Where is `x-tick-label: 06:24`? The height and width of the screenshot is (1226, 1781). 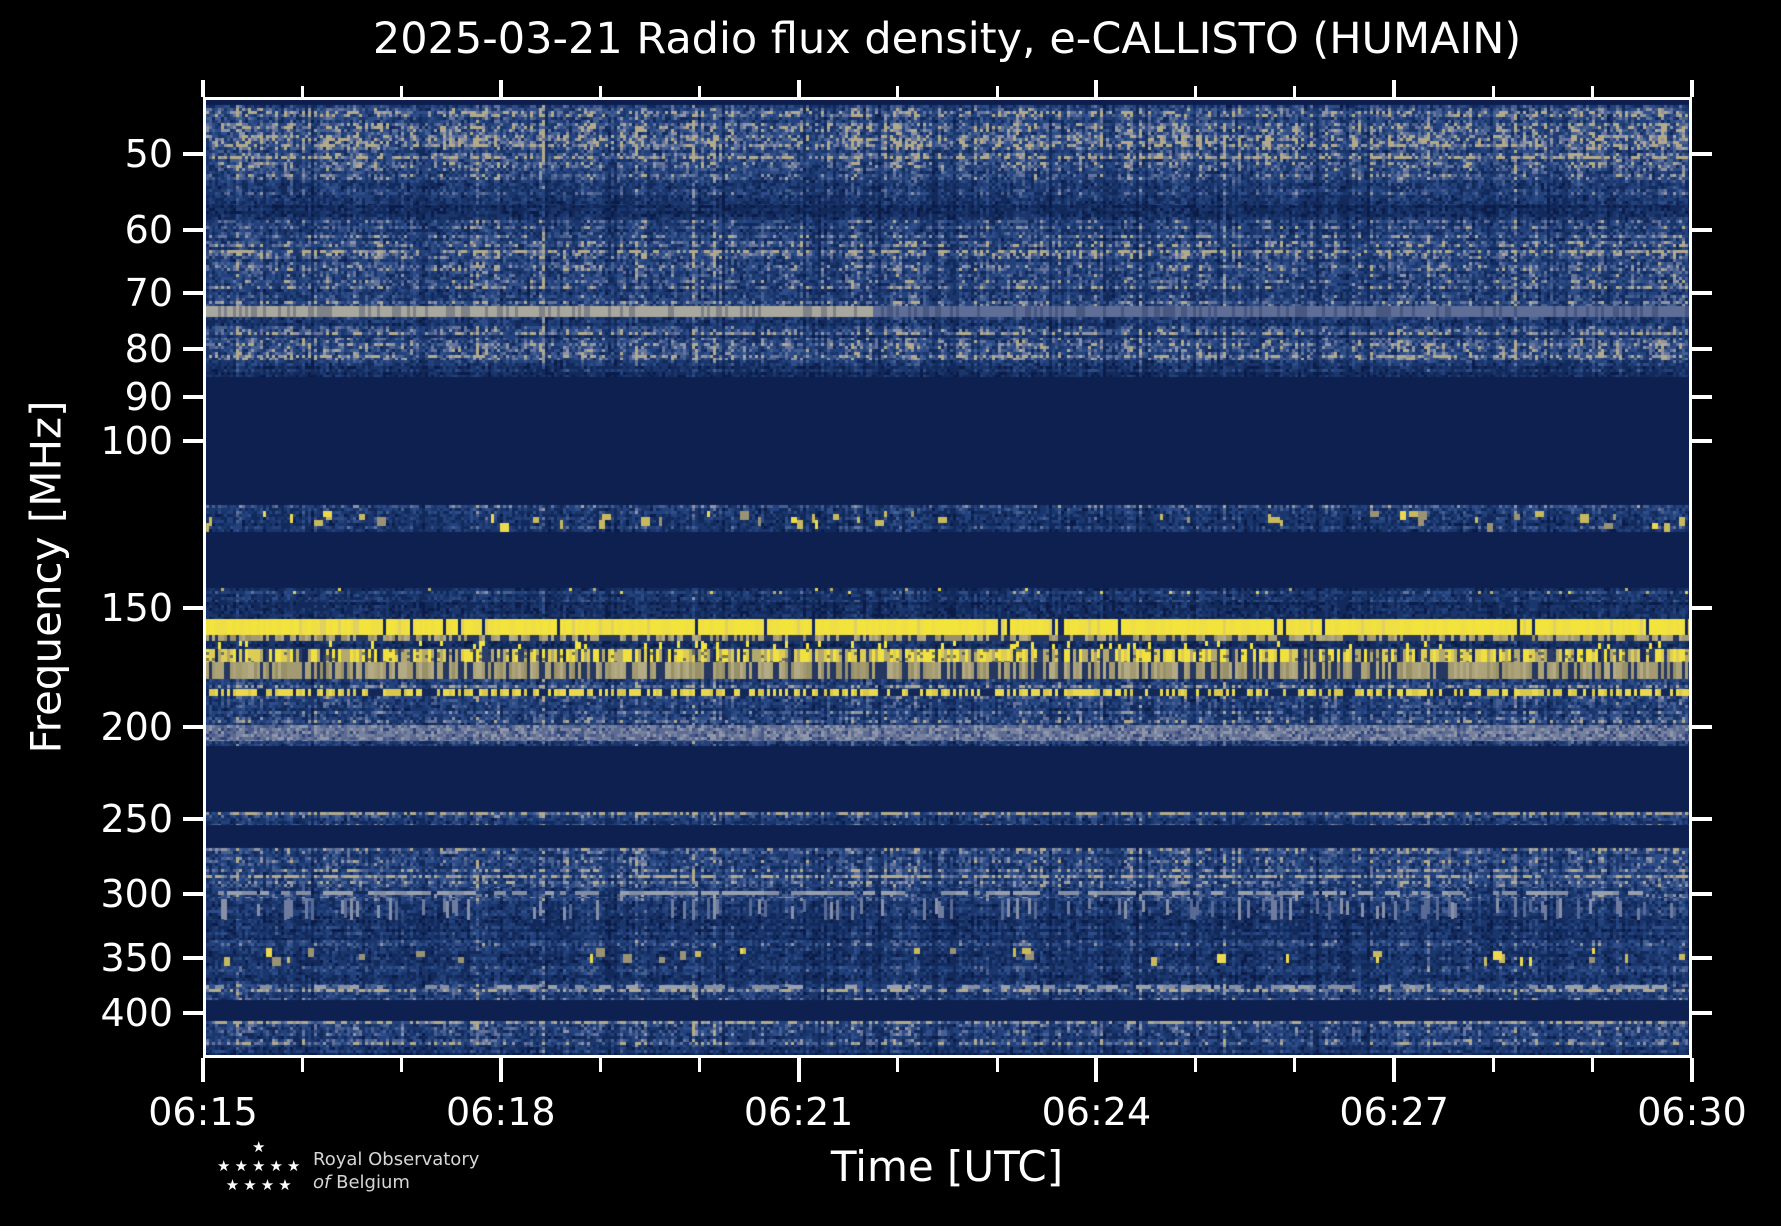
x-tick-label: 06:24 is located at coordinates (1096, 1112).